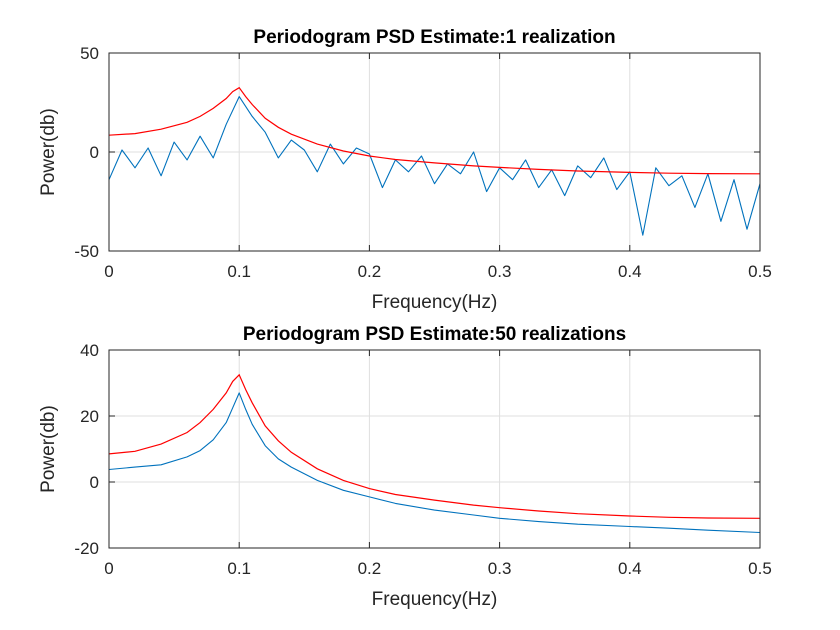 This screenshot has width=840, height=630. I want to click on chart-title: Periodogram PSD Estimate:50 realizations, so click(434, 334).